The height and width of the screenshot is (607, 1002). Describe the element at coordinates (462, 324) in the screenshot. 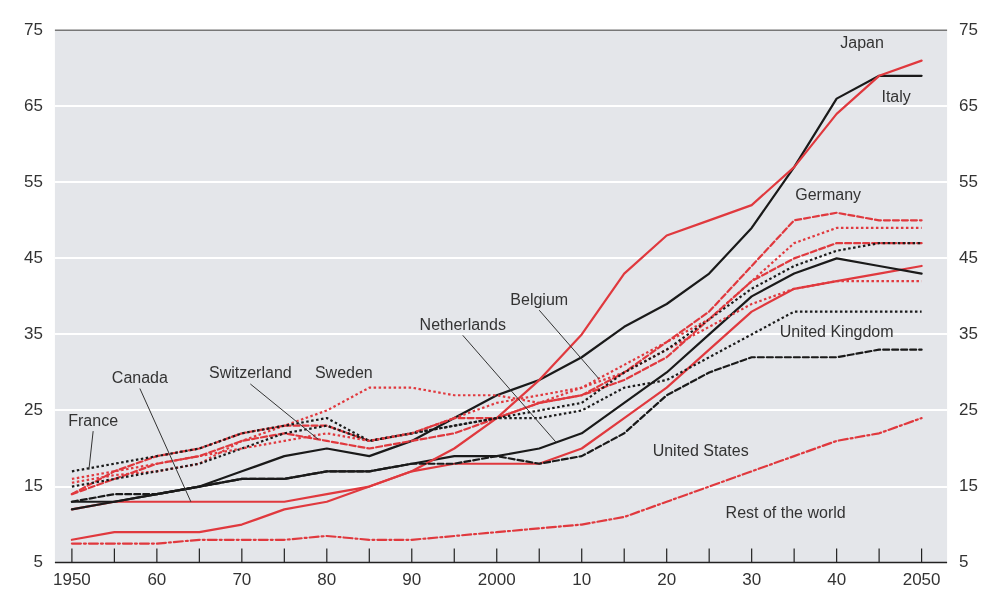

I see `annotation: Netherlands` at that location.